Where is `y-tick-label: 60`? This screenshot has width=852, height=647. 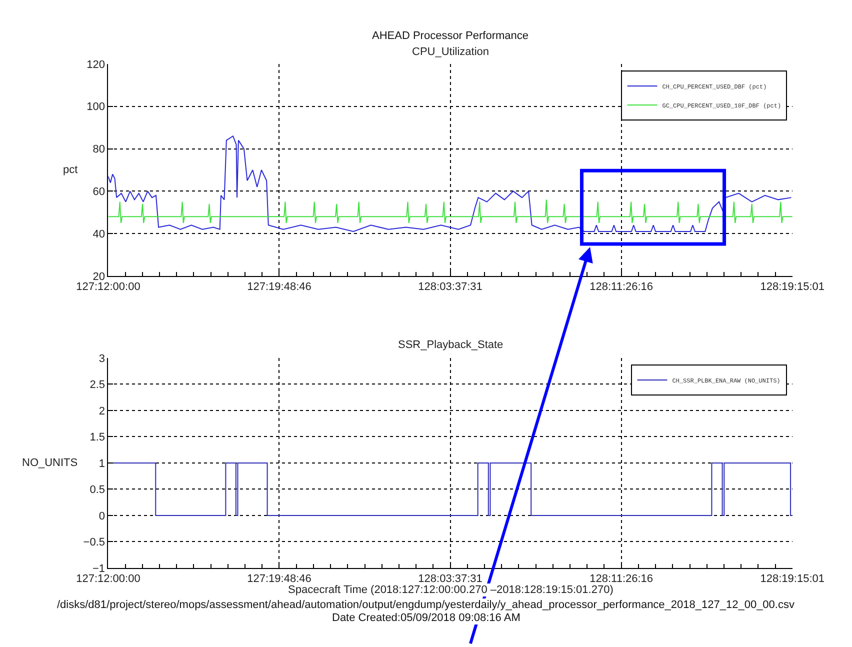 y-tick-label: 60 is located at coordinates (99, 192).